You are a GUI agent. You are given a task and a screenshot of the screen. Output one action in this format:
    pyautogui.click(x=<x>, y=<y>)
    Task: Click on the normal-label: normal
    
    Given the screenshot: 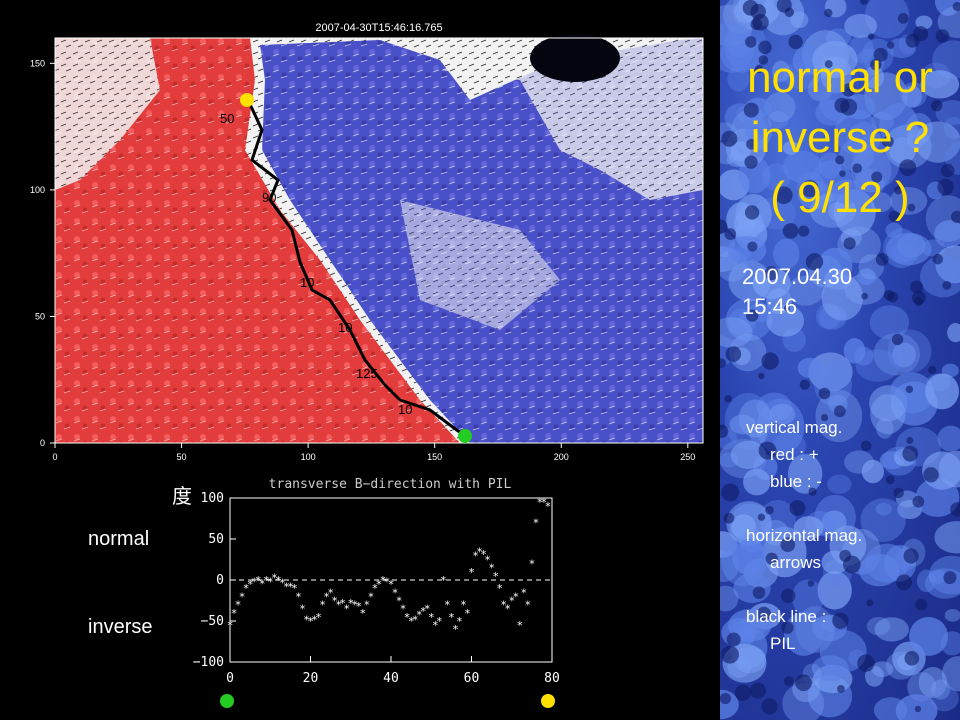 What is the action you would take?
    pyautogui.click(x=119, y=539)
    